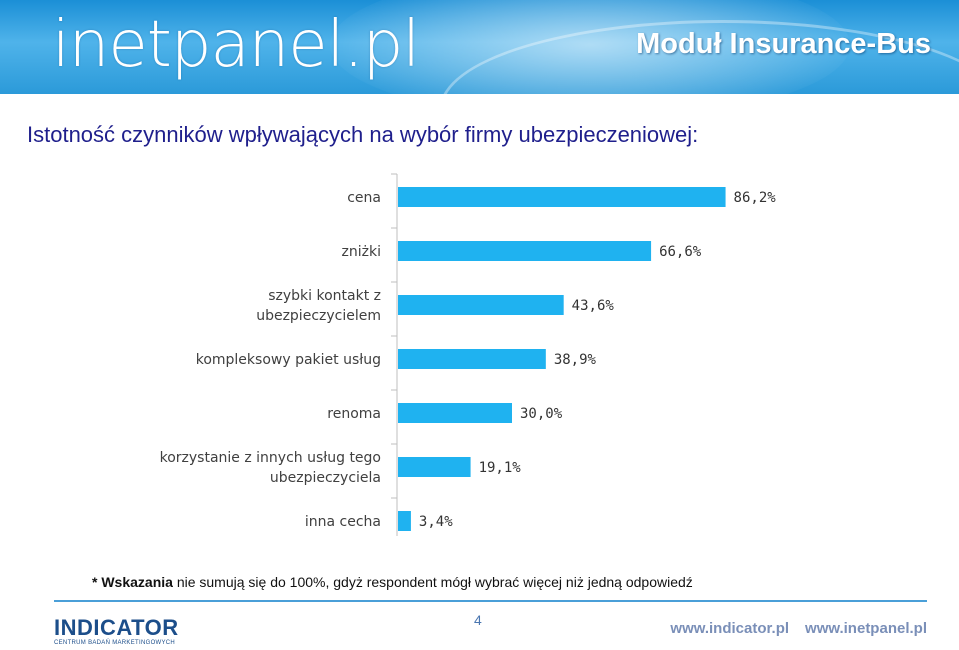  I want to click on data-label: 66,6%, so click(680, 252).